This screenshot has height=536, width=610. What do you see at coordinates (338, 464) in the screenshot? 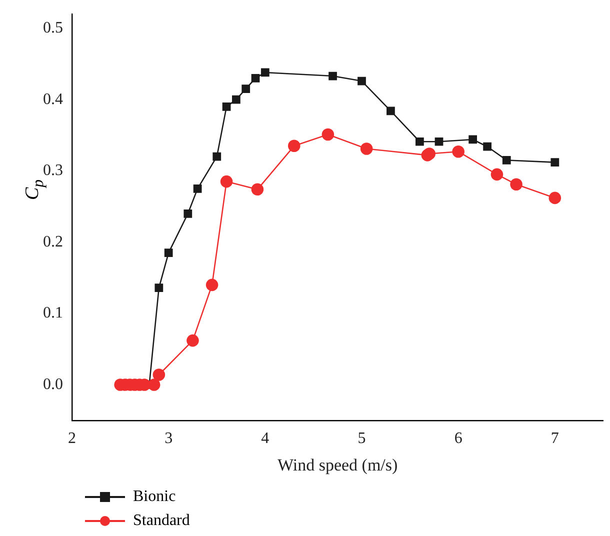
I see `x-axis-title: Wind speed (m/s)` at bounding box center [338, 464].